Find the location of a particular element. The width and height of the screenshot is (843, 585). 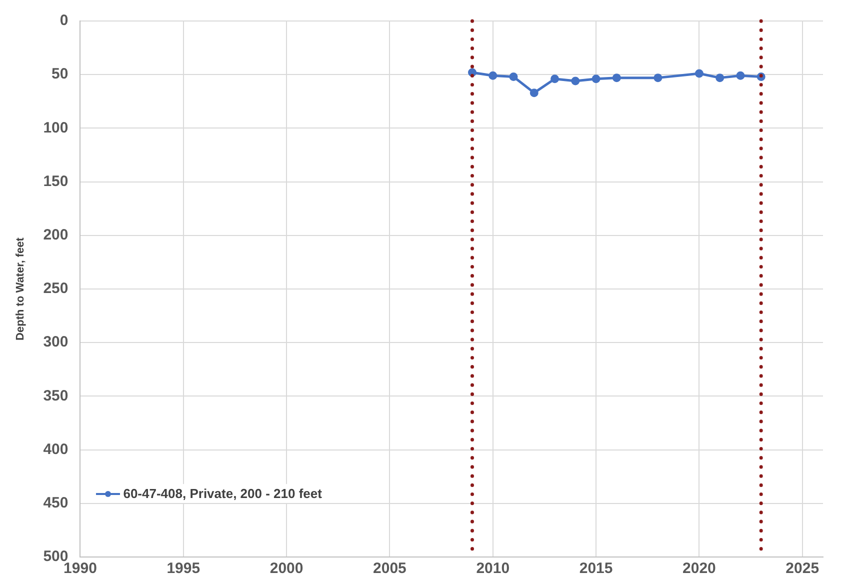

y-tick-label: 200 is located at coordinates (55, 235).